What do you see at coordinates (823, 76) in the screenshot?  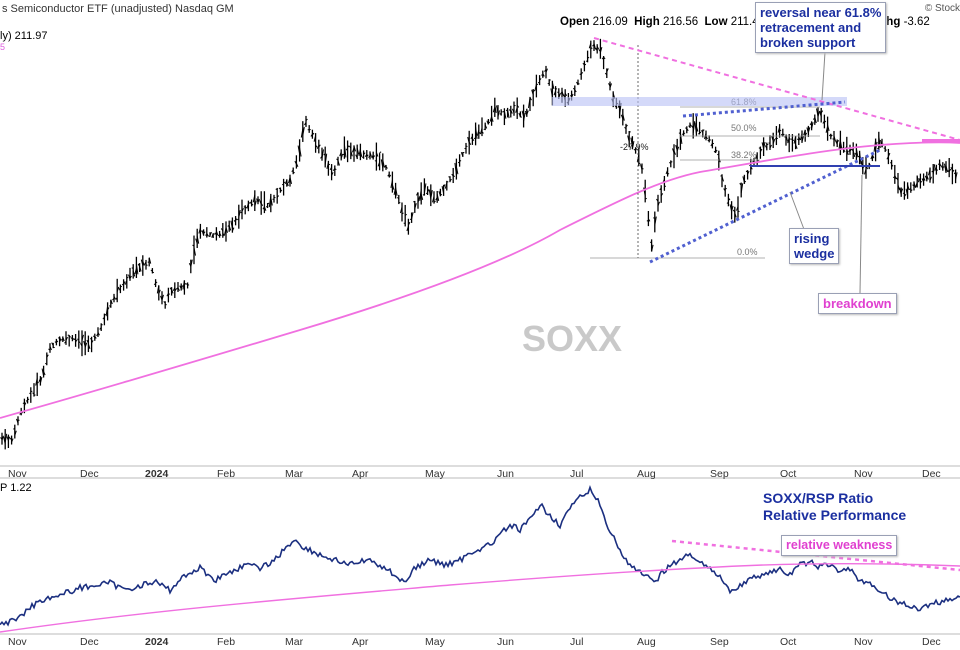 I see `pointer-line` at bounding box center [823, 76].